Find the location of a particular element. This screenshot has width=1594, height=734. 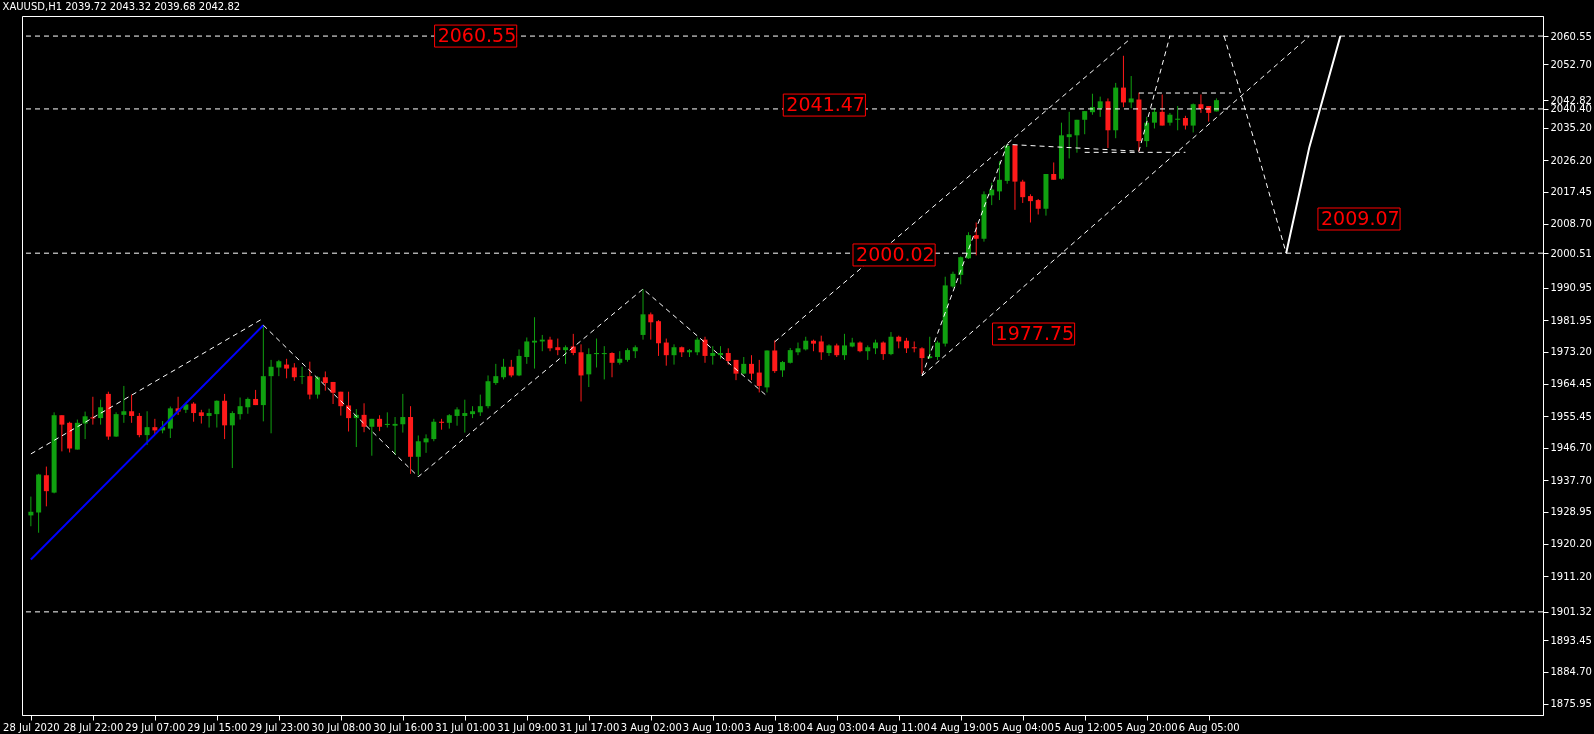

x-tick-label: 5 Aug 20:00 is located at coordinates (1147, 727).